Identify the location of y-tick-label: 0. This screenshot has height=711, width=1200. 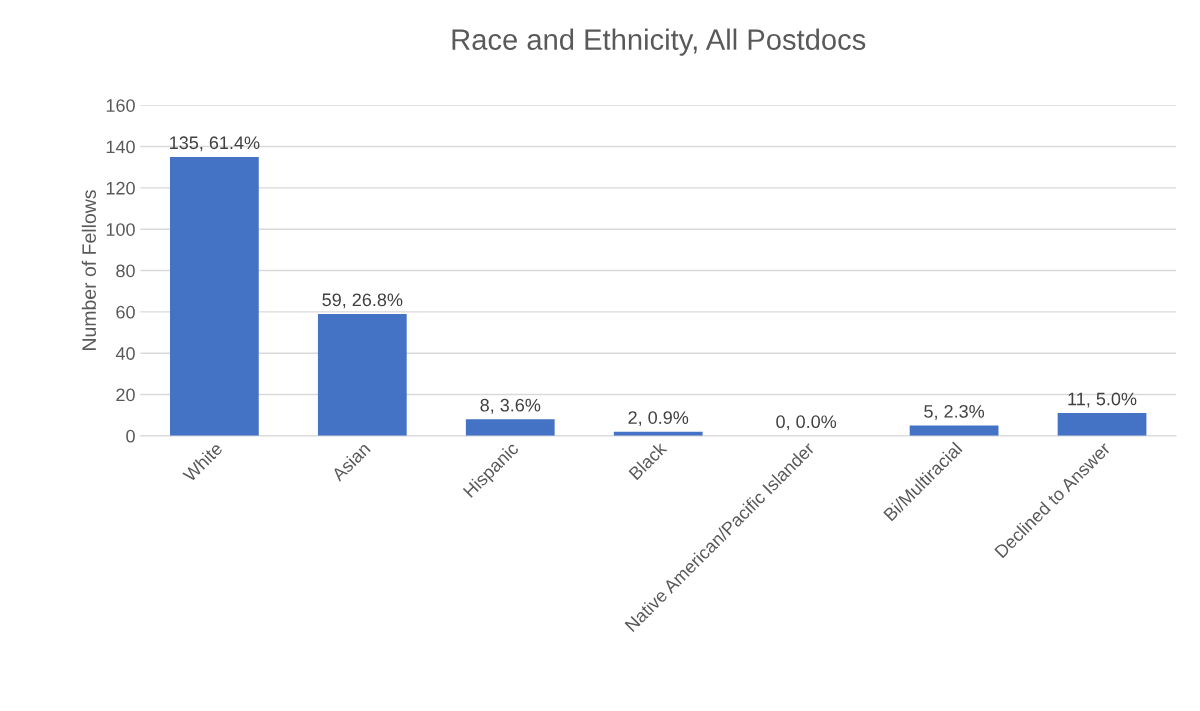
(130, 436).